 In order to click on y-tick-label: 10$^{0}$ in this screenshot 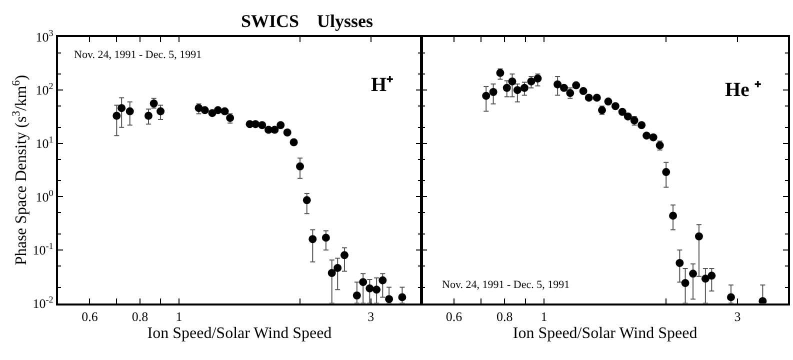, I will do `click(45, 196)`.